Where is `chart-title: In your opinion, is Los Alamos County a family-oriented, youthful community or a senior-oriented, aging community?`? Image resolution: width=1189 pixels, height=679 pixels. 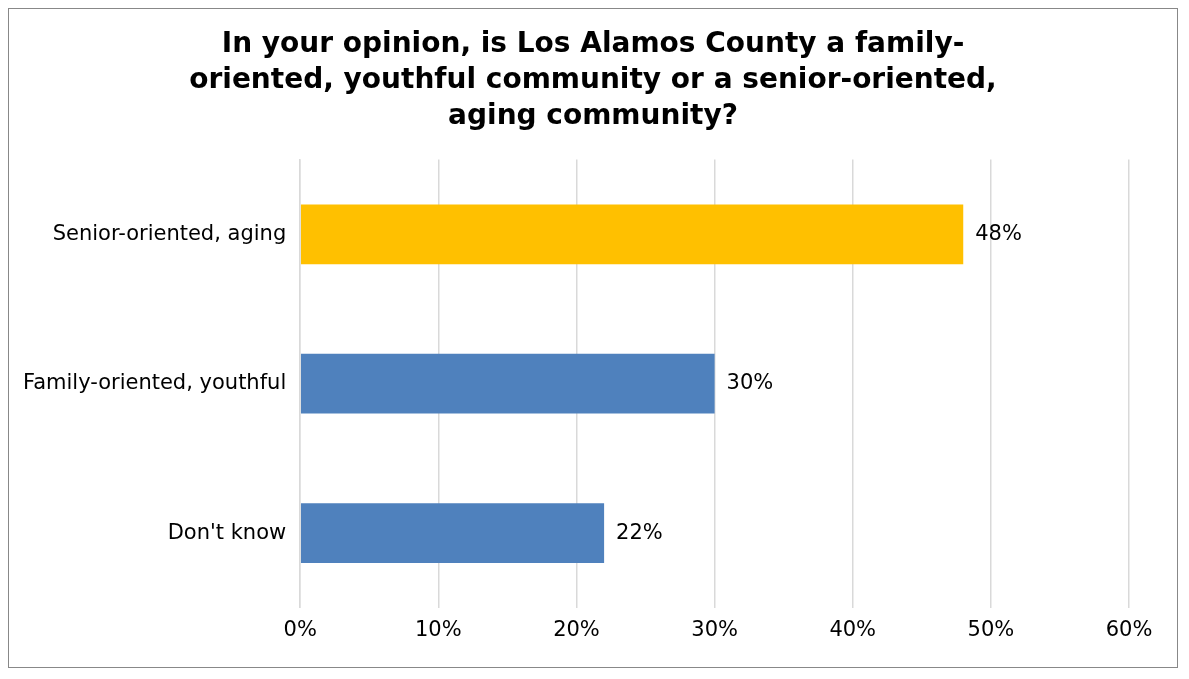
chart-title: In your opinion, is Los Alamos County a family-oriented, youthful community or a senior-oriented, aging community? is located at coordinates (593, 79).